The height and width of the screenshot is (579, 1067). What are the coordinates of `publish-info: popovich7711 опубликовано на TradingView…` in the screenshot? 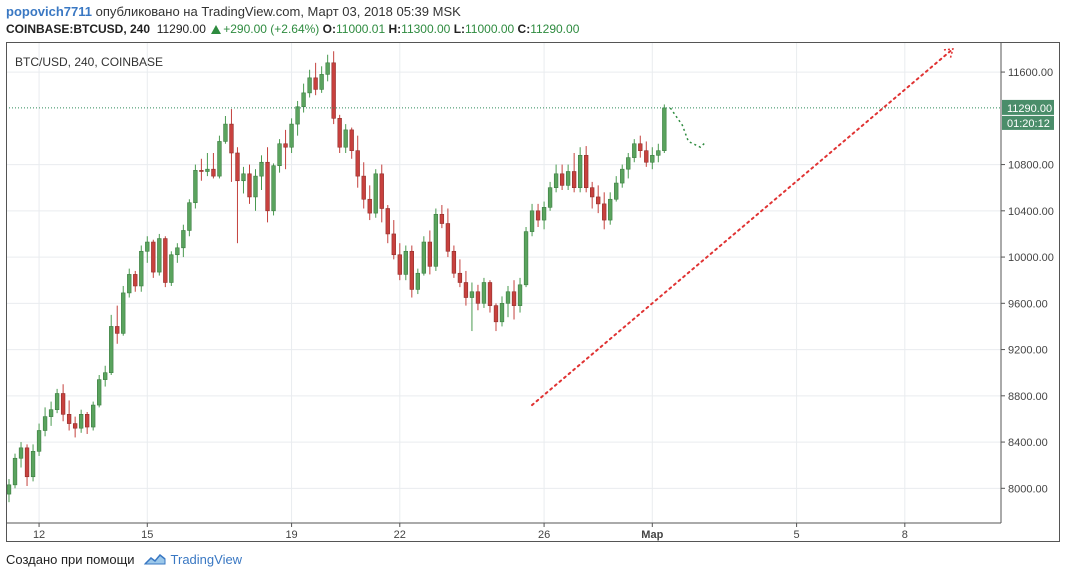 It's located at (233, 12).